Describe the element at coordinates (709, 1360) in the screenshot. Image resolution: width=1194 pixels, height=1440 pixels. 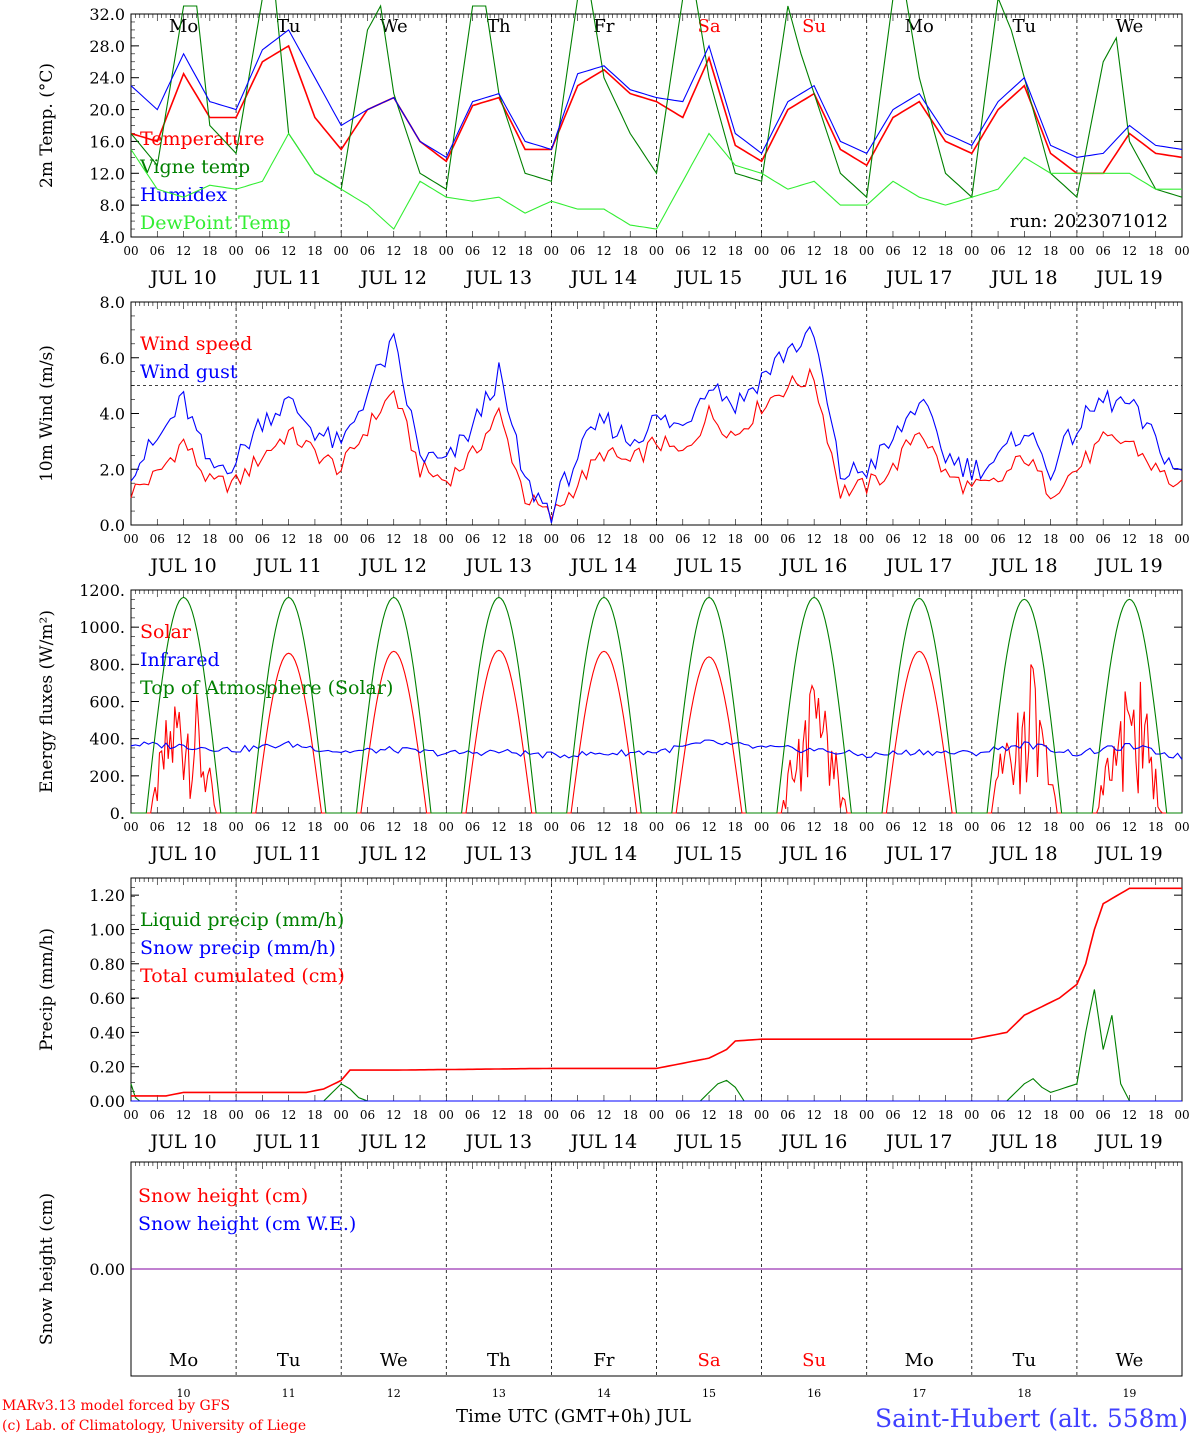
I see `weekday-label: Sa` at that location.